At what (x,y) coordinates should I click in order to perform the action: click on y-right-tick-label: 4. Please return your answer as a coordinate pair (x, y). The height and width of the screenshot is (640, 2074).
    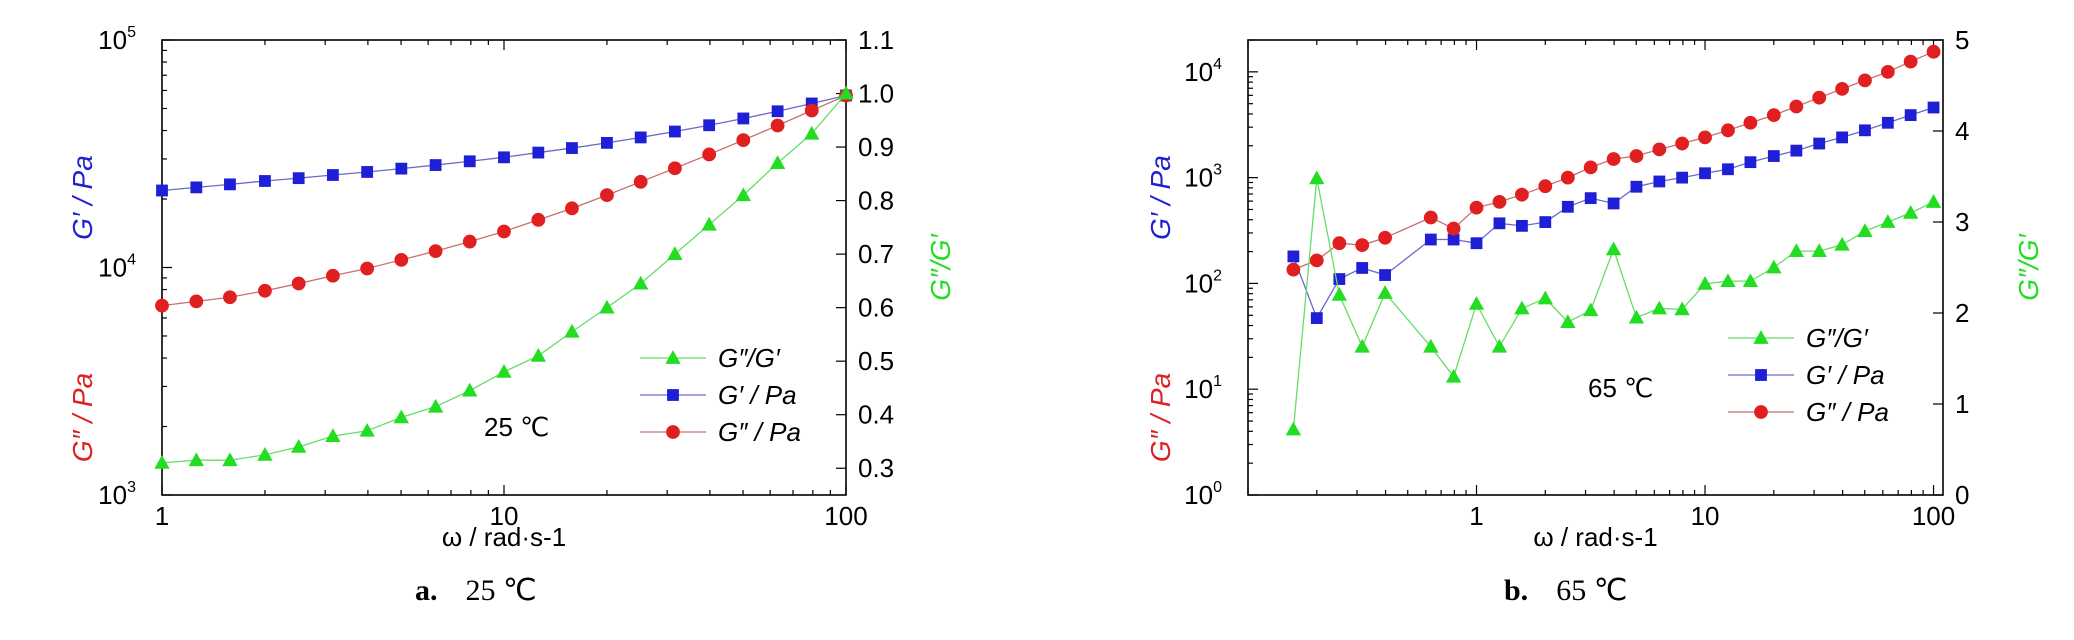
    Looking at the image, I should click on (1962, 131).